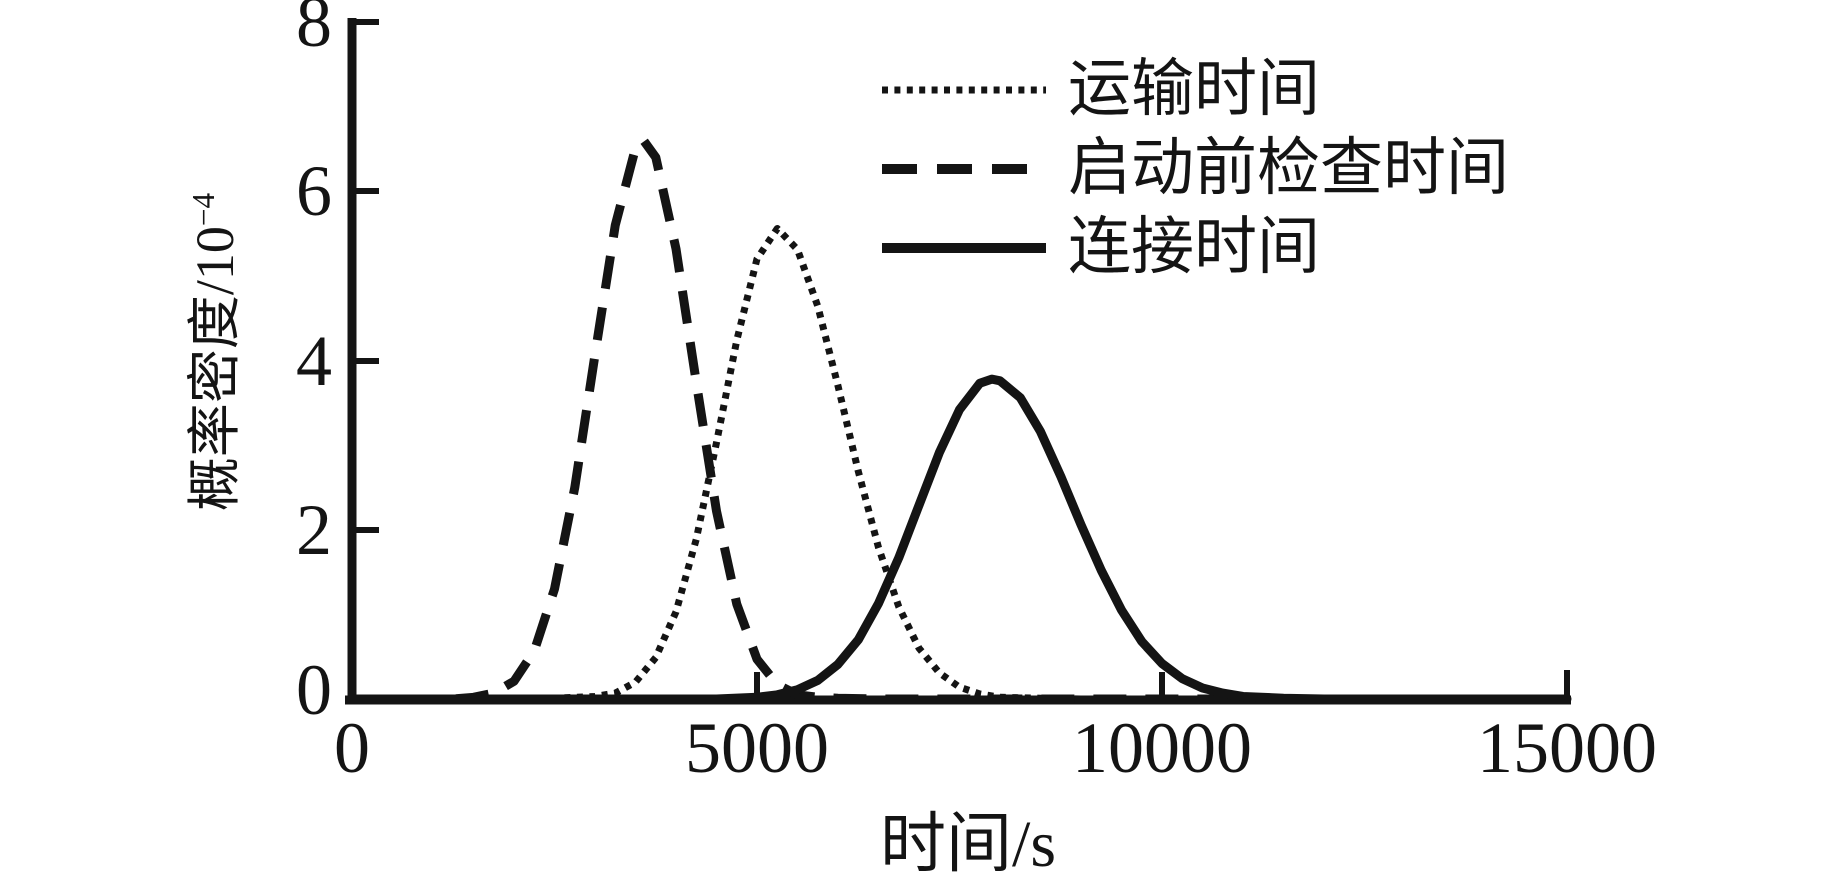 Image resolution: width=1843 pixels, height=879 pixels. Describe the element at coordinates (964, 247) in the screenshot. I see `solid-line-swatch-icon` at that location.